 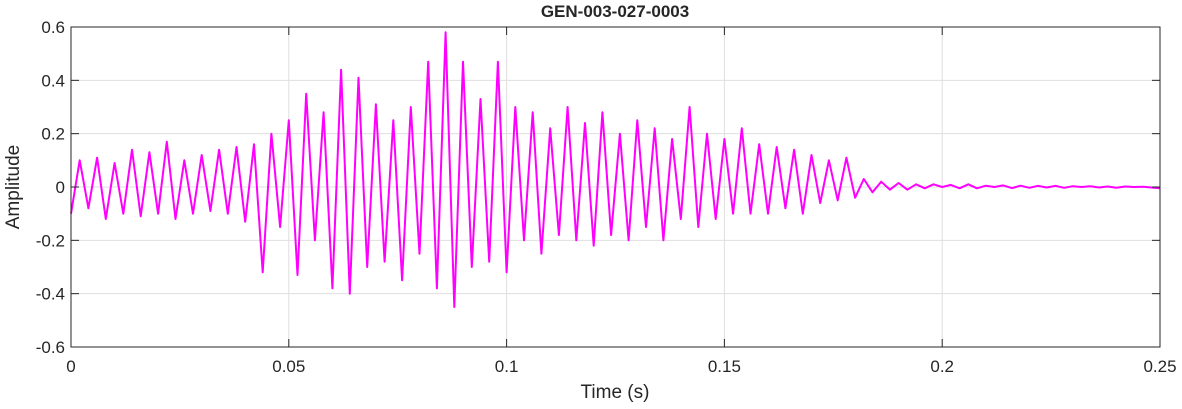 I want to click on y-tick-label: 0, so click(x=60, y=187).